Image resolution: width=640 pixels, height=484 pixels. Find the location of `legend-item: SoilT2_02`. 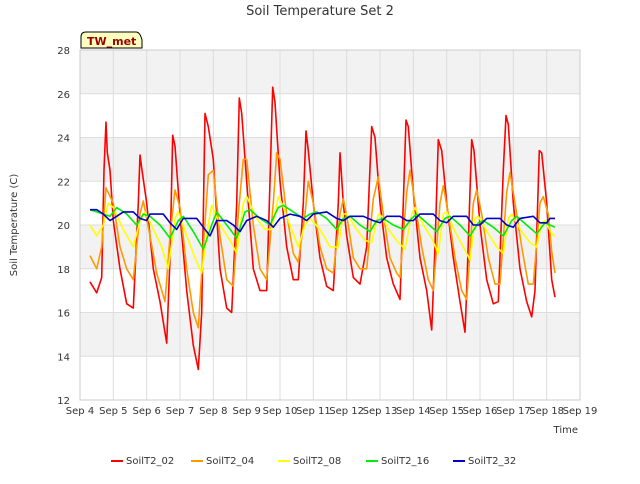

legend-item: SoilT2_02 is located at coordinates (142, 461).